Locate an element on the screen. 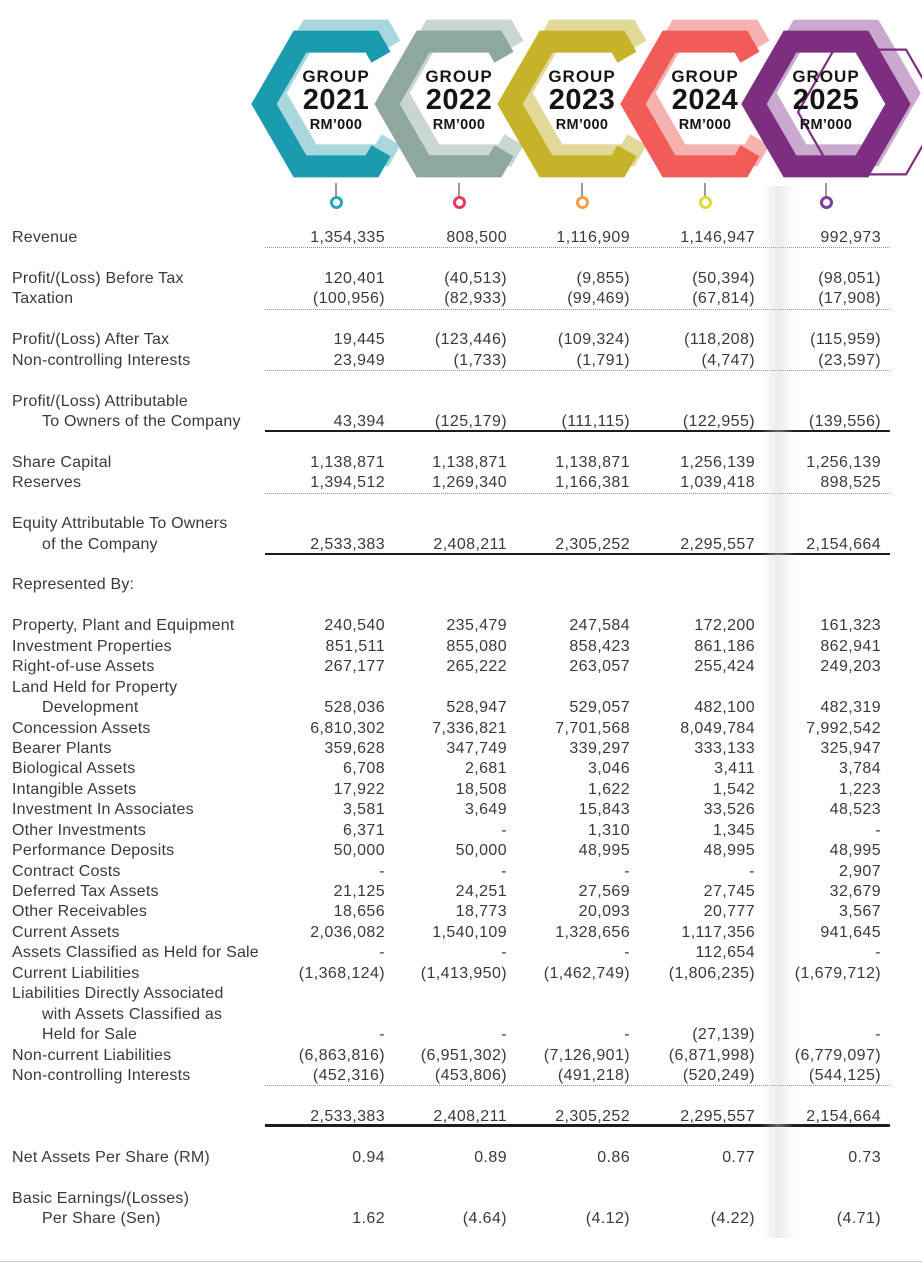  badge-year: 2024 is located at coordinates (705, 100).